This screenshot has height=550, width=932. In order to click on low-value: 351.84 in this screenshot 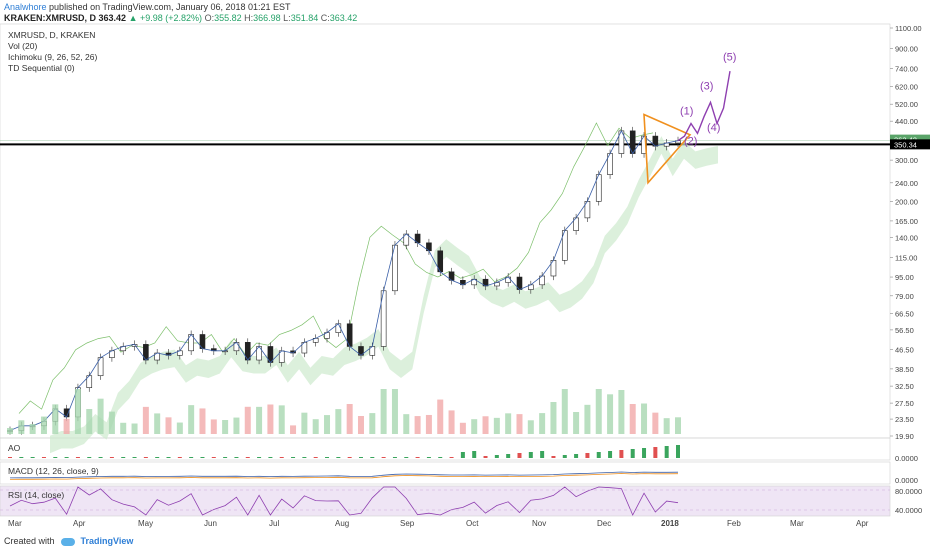, I will do `click(304, 18)`.